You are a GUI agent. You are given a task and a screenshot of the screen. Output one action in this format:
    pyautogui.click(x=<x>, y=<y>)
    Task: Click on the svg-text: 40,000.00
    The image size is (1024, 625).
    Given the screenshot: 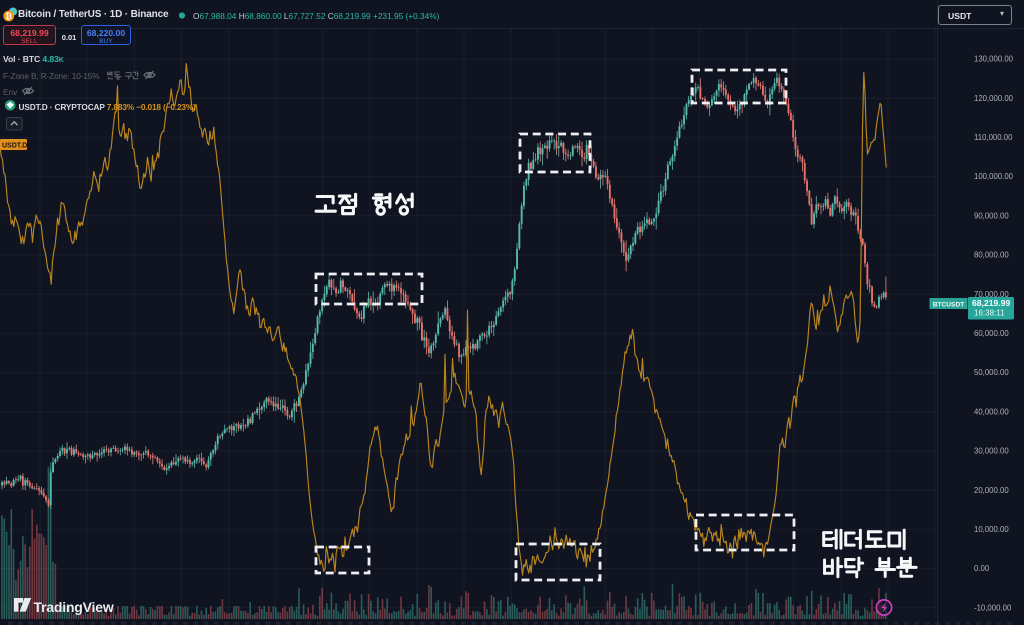 What is the action you would take?
    pyautogui.click(x=991, y=411)
    